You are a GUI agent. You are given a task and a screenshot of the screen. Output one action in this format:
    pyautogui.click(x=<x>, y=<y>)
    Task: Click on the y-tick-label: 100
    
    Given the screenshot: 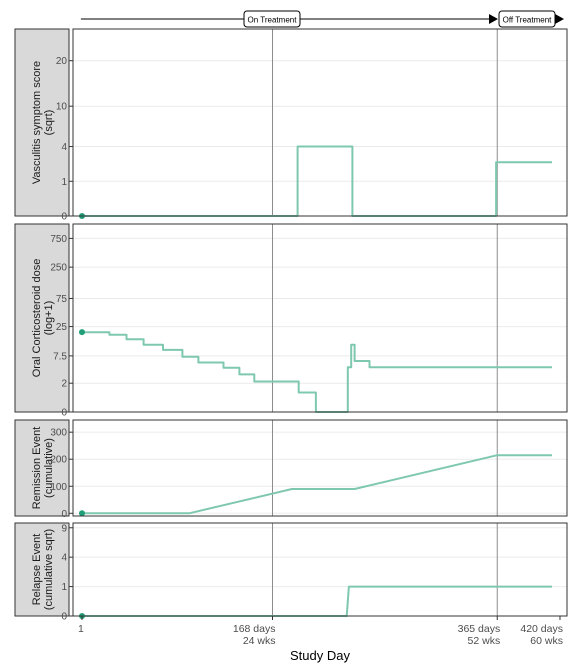 What is the action you would take?
    pyautogui.click(x=58, y=487)
    